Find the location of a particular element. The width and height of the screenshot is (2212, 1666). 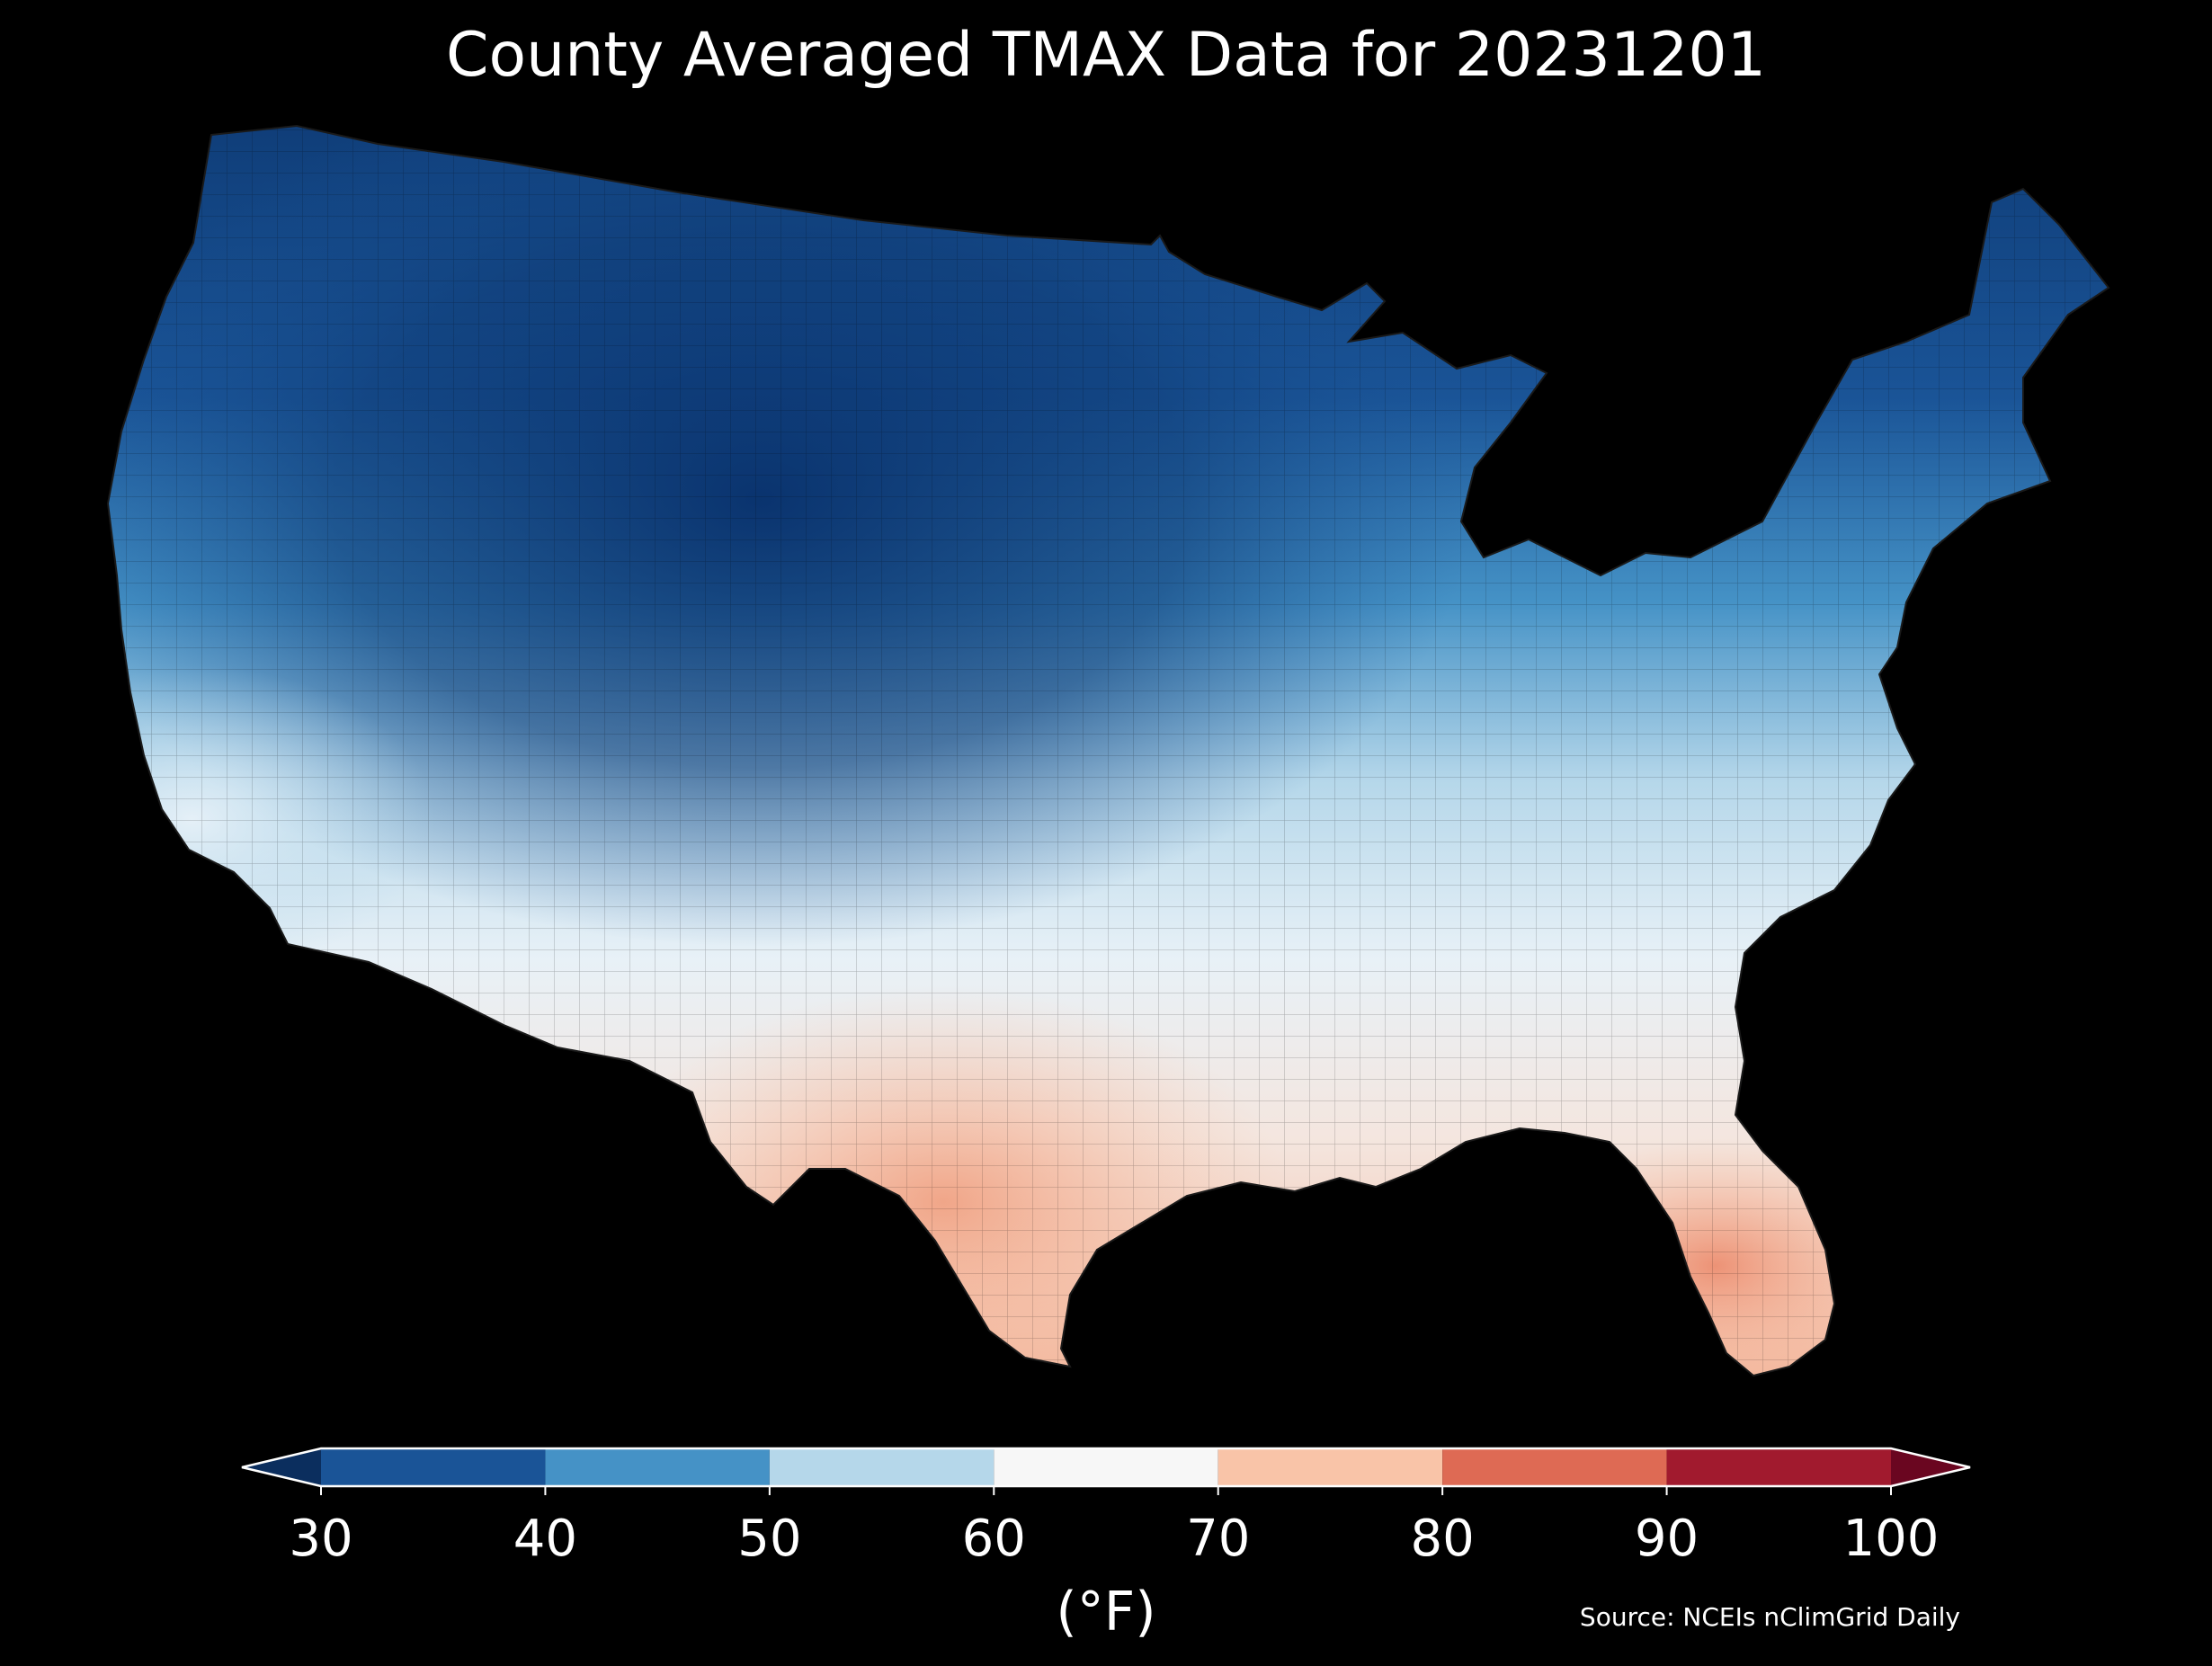

colorbar-tick-label: 30 is located at coordinates (321, 1539).